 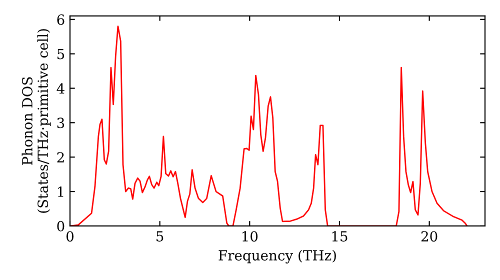 What do you see at coordinates (70, 236) in the screenshot?
I see `x-tick-label: 0` at bounding box center [70, 236].